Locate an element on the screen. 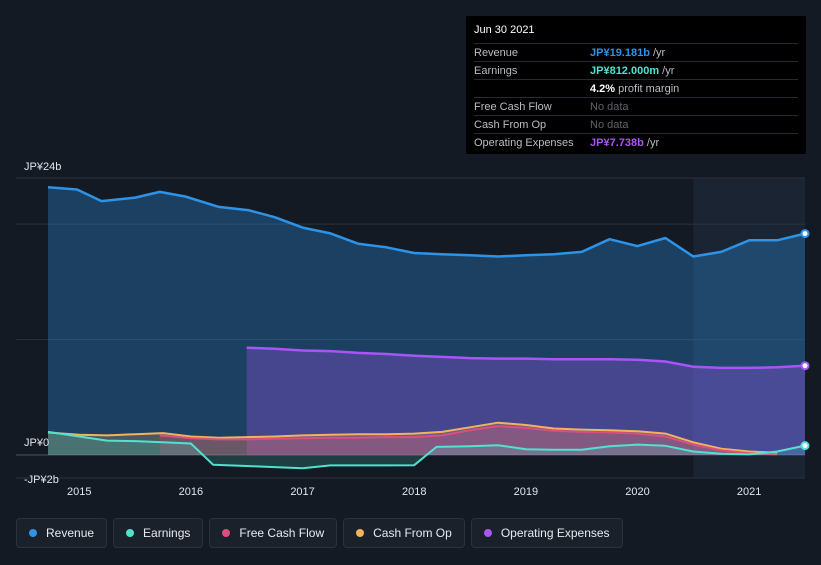  tooltip-value: JP¥7.738b is located at coordinates (617, 142).